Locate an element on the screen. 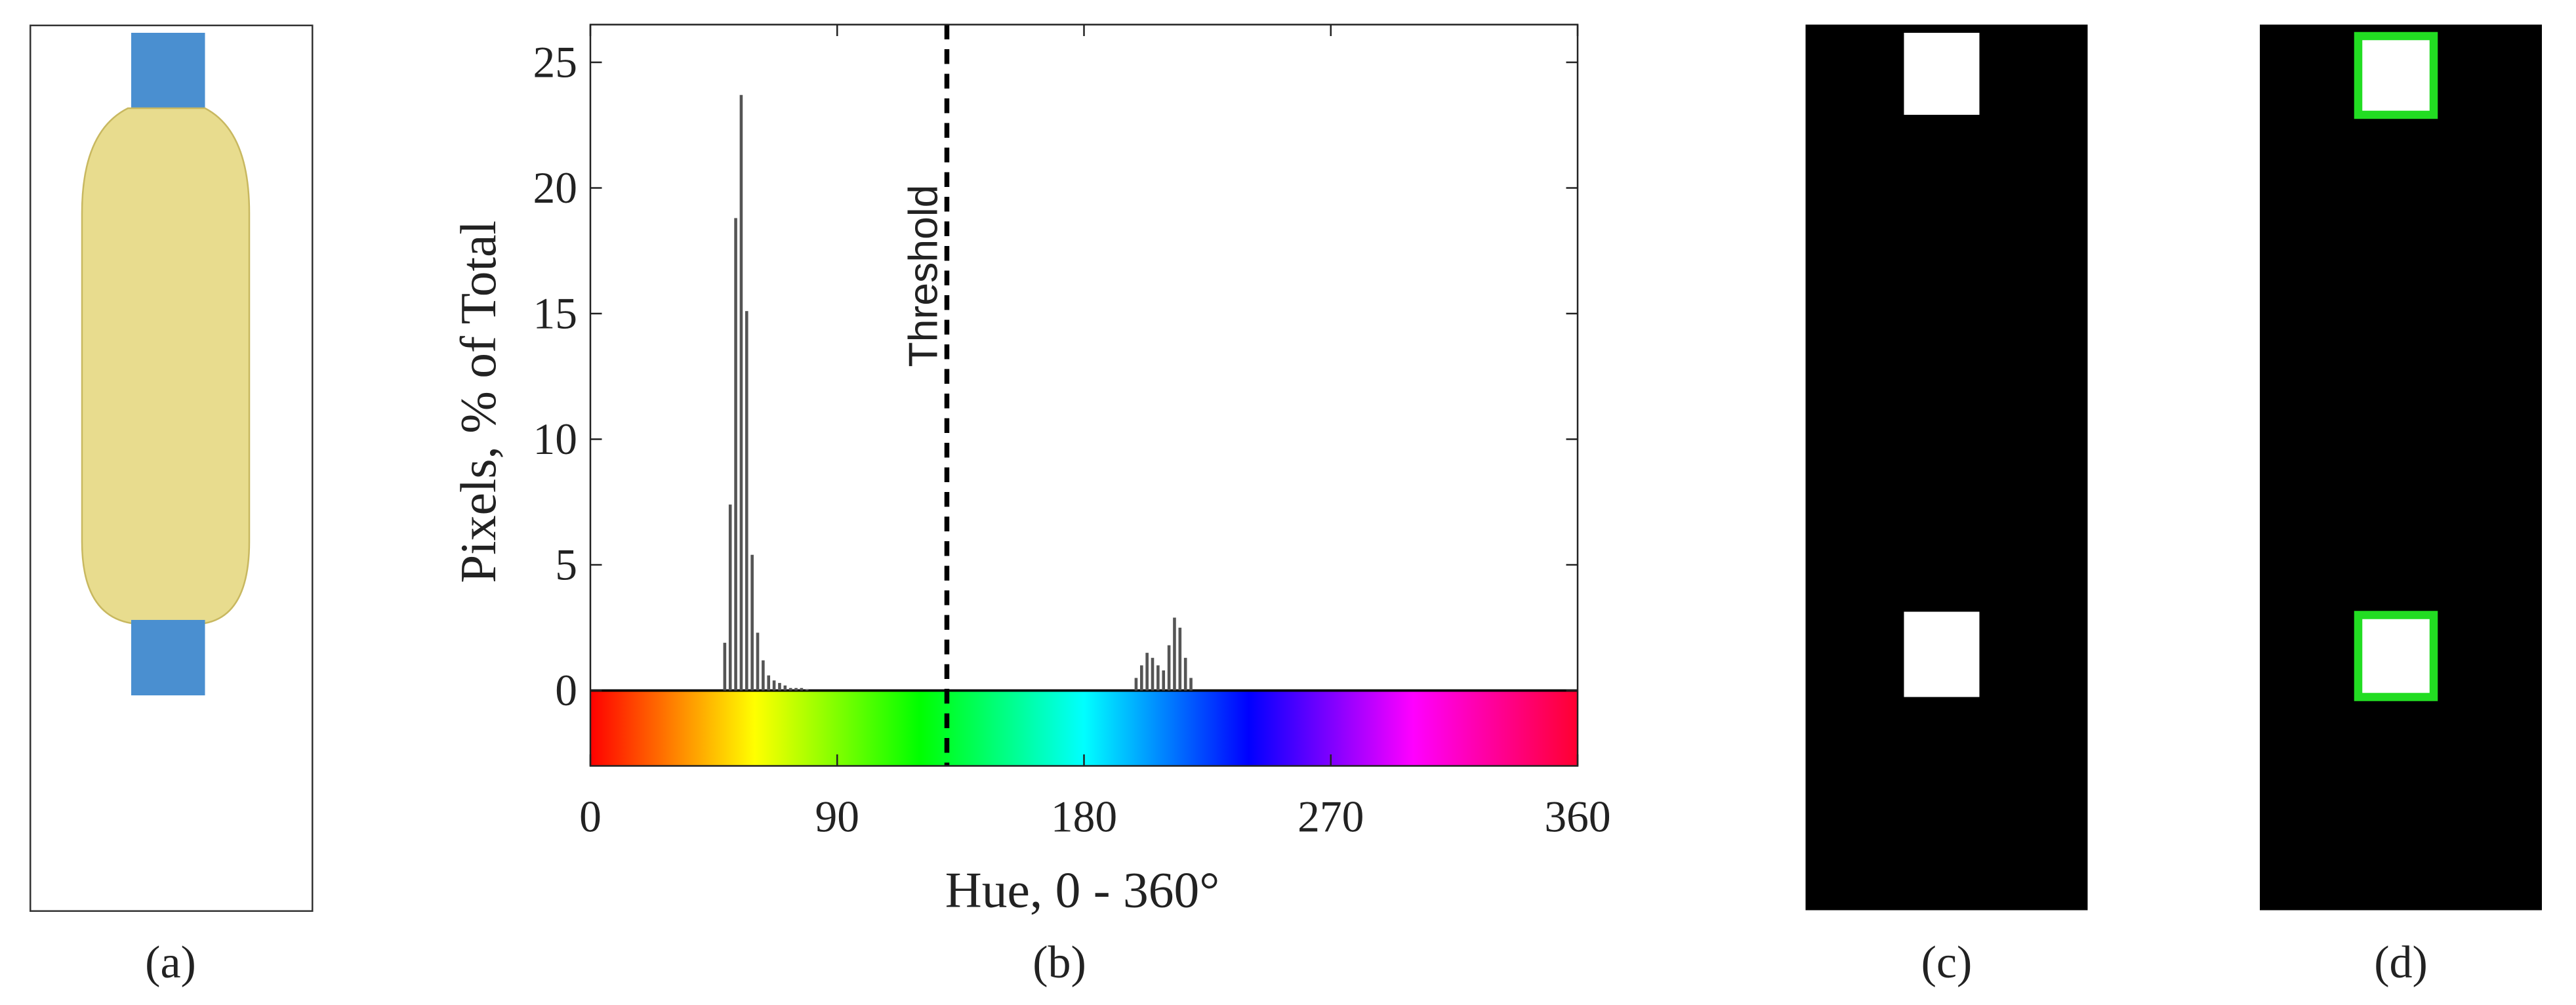  x-tick-label: 270 is located at coordinates (1331, 817).